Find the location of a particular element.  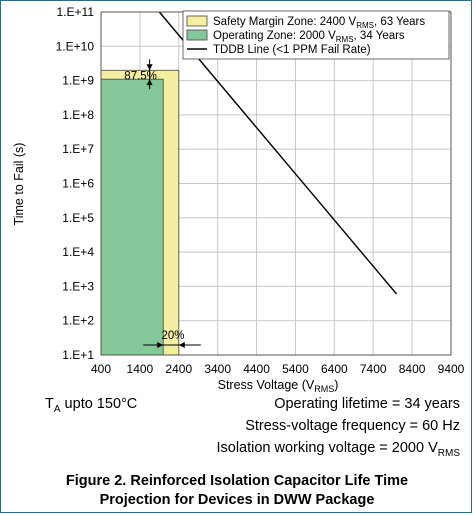

y-tick-label: 1.E+2 is located at coordinates (78, 321).